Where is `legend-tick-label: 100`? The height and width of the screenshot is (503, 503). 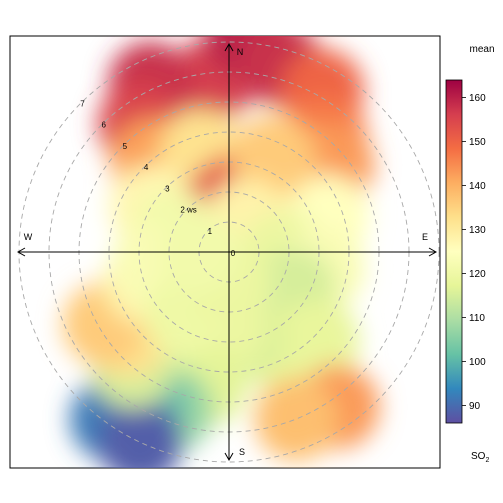
legend-tick-label: 100 is located at coordinates (477, 362).